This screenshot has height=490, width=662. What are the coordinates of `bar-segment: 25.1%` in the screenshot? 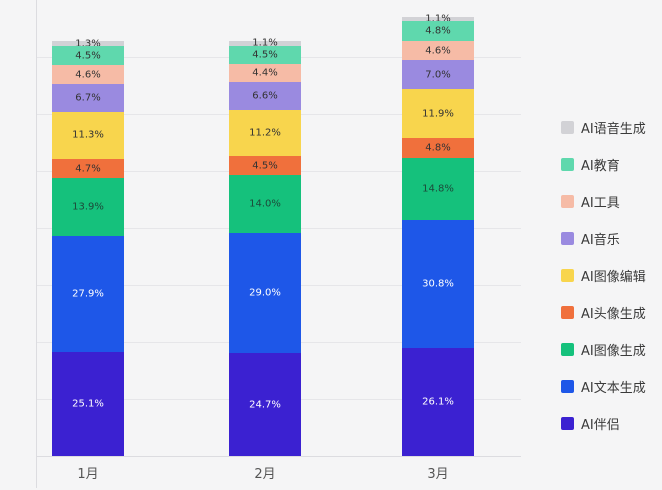 It's located at (88, 403).